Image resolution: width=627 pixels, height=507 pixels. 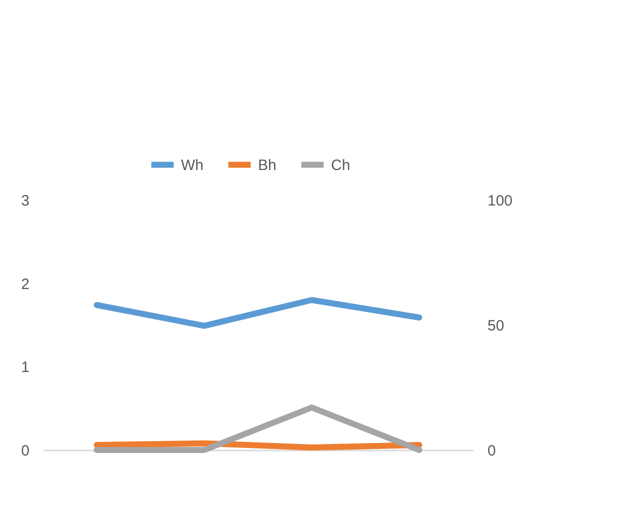 What do you see at coordinates (267, 165) in the screenshot?
I see `legend-label: Bh` at bounding box center [267, 165].